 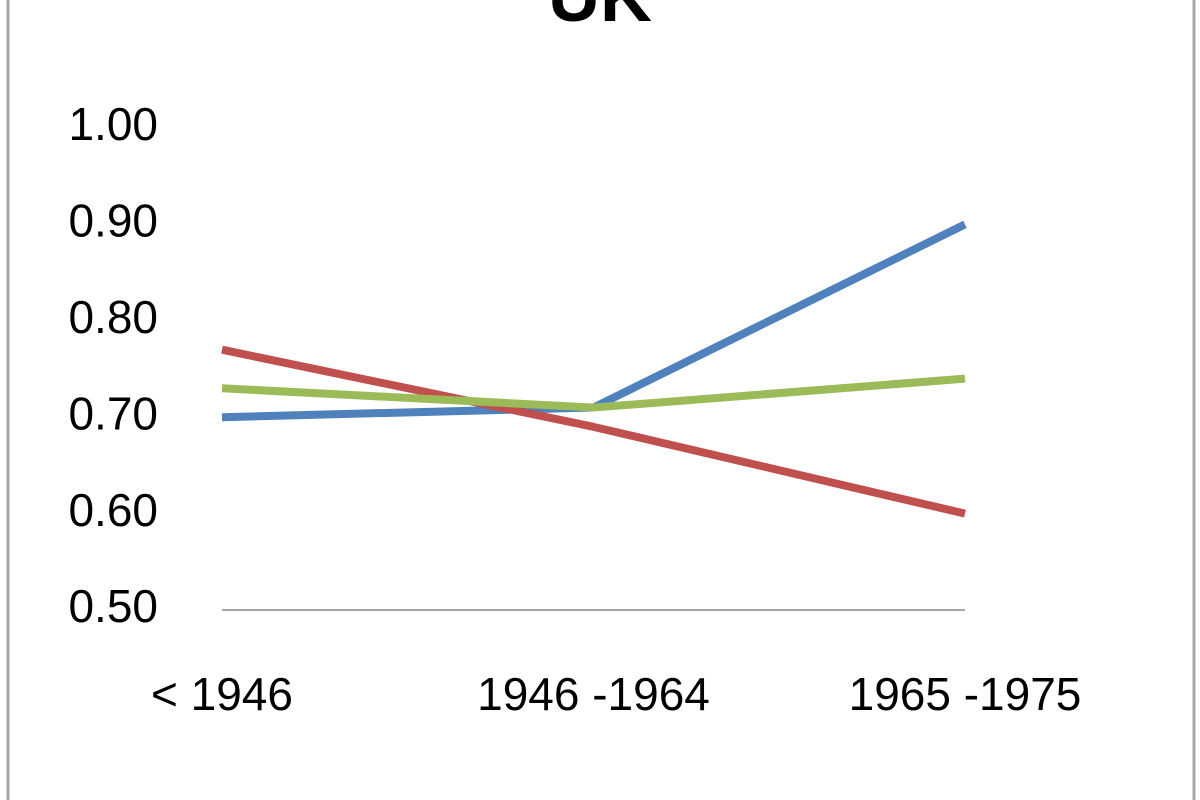 I want to click on y-tick-label: 1.00, so click(x=113, y=124).